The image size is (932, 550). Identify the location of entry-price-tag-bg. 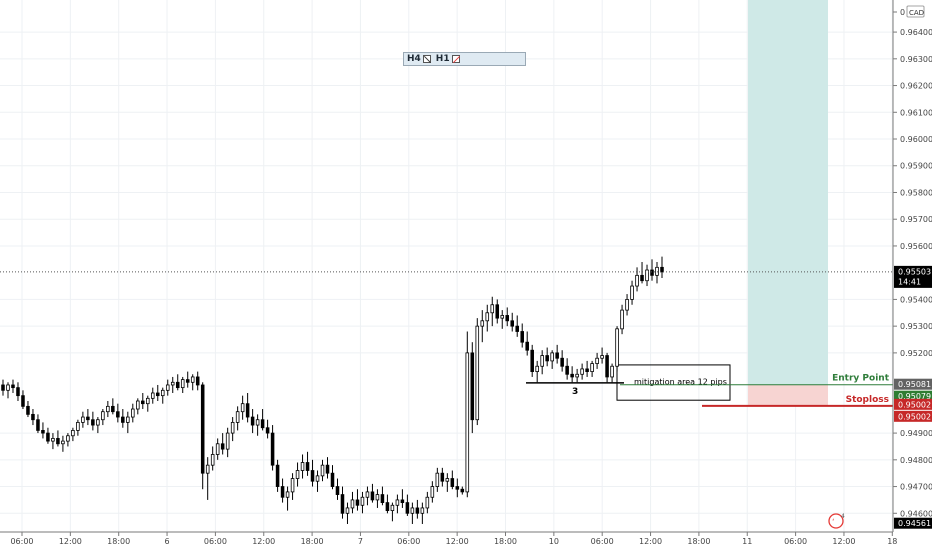
(913, 384).